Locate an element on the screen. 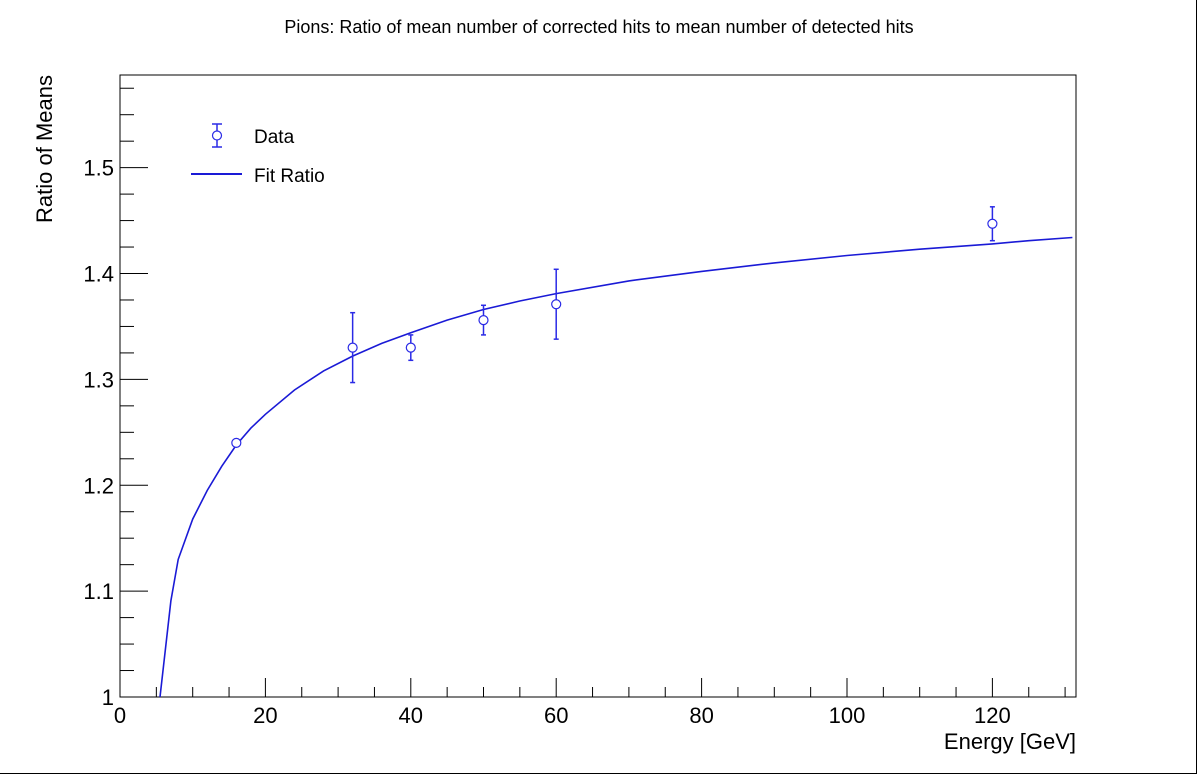  y-axis: 1 1.1 1.2 1.3 1.4 1.5 is located at coordinates (115, 398).